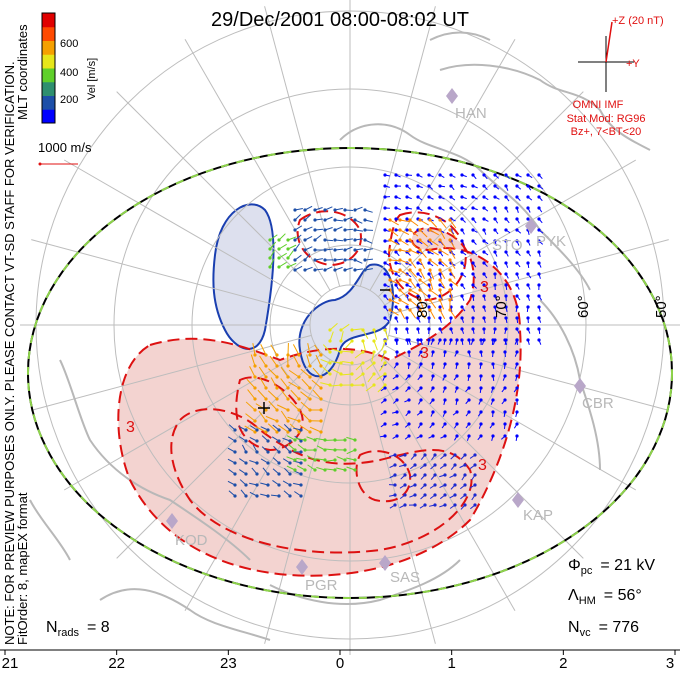  What do you see at coordinates (587, 601) in the screenshot?
I see `lambda-subscript: HM` at bounding box center [587, 601].